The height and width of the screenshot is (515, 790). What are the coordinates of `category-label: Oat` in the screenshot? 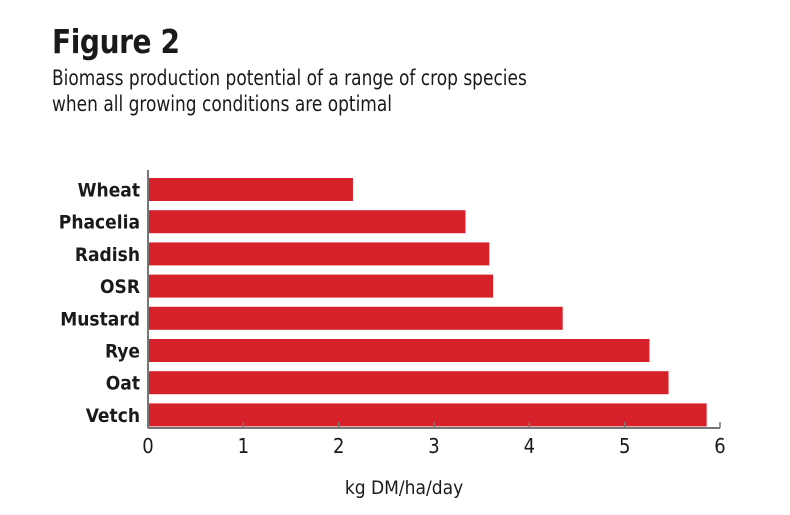 It's located at (123, 384).